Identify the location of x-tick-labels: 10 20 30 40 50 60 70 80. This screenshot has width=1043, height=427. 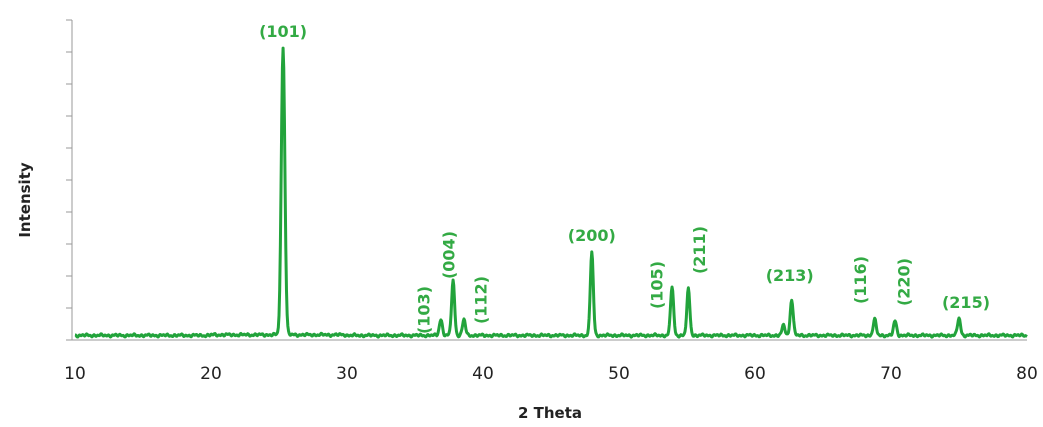
(551, 374).